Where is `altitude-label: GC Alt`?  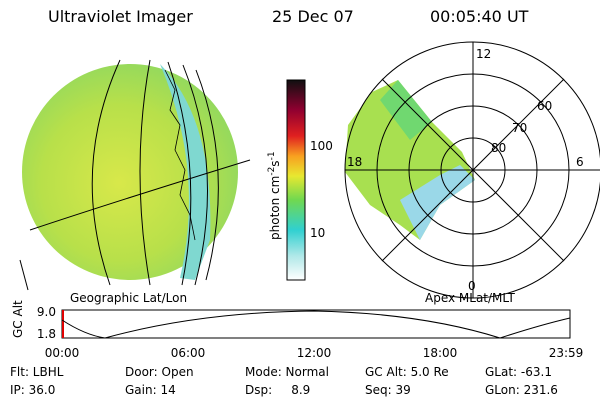 altitude-label: GC Alt is located at coordinates (18, 319).